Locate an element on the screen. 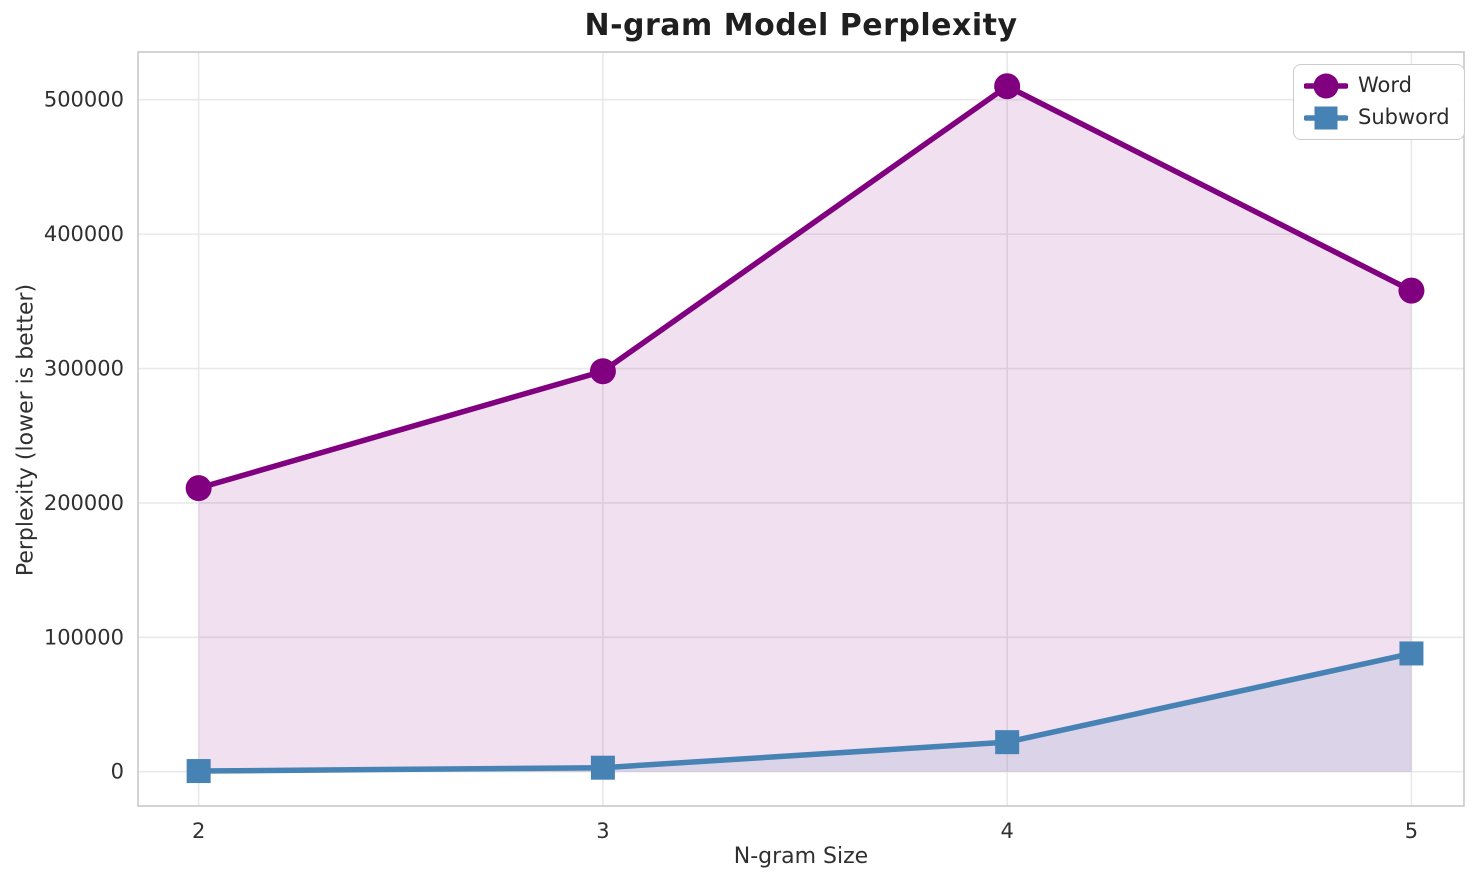 The image size is (1484, 885). y-tick-label: 200000 is located at coordinates (84, 503).